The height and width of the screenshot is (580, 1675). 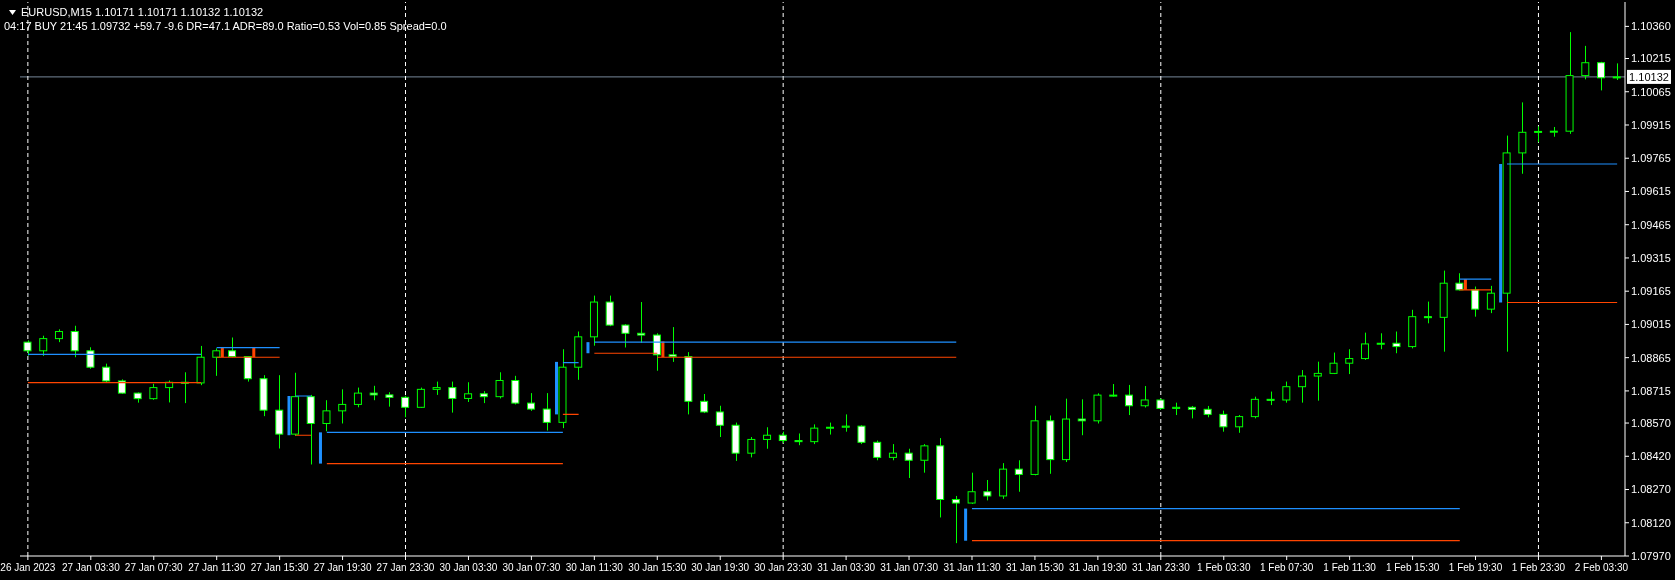 What do you see at coordinates (1651, 324) in the screenshot?
I see `y-tick-label: 1.09015` at bounding box center [1651, 324].